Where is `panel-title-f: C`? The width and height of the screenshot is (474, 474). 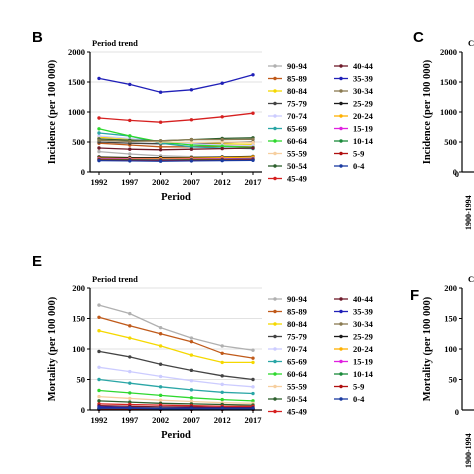
panel-title-f: C is located at coordinates (471, 279).